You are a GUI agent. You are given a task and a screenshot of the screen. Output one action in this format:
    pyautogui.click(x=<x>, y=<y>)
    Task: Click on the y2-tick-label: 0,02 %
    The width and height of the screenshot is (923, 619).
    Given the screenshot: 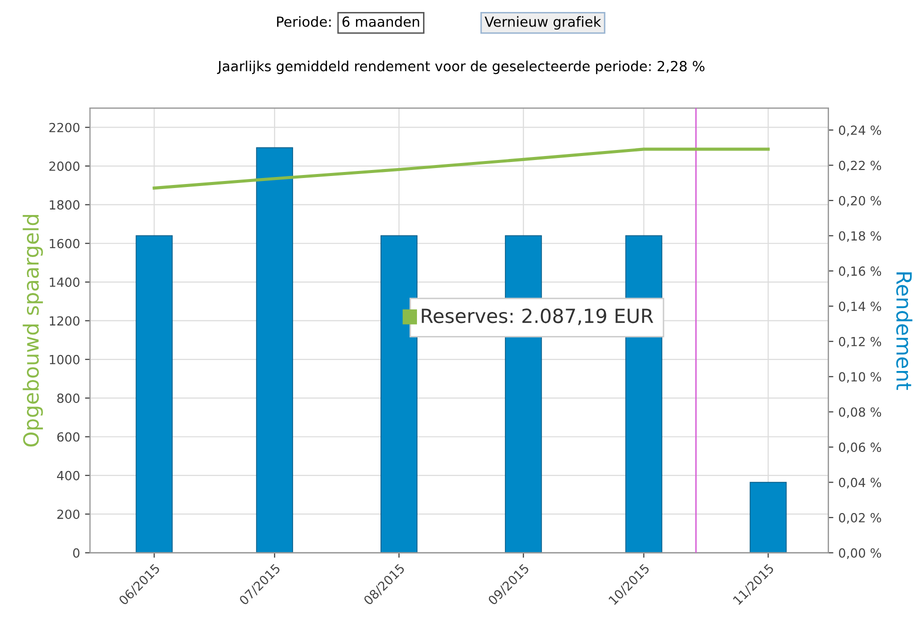 What is the action you would take?
    pyautogui.click(x=860, y=518)
    